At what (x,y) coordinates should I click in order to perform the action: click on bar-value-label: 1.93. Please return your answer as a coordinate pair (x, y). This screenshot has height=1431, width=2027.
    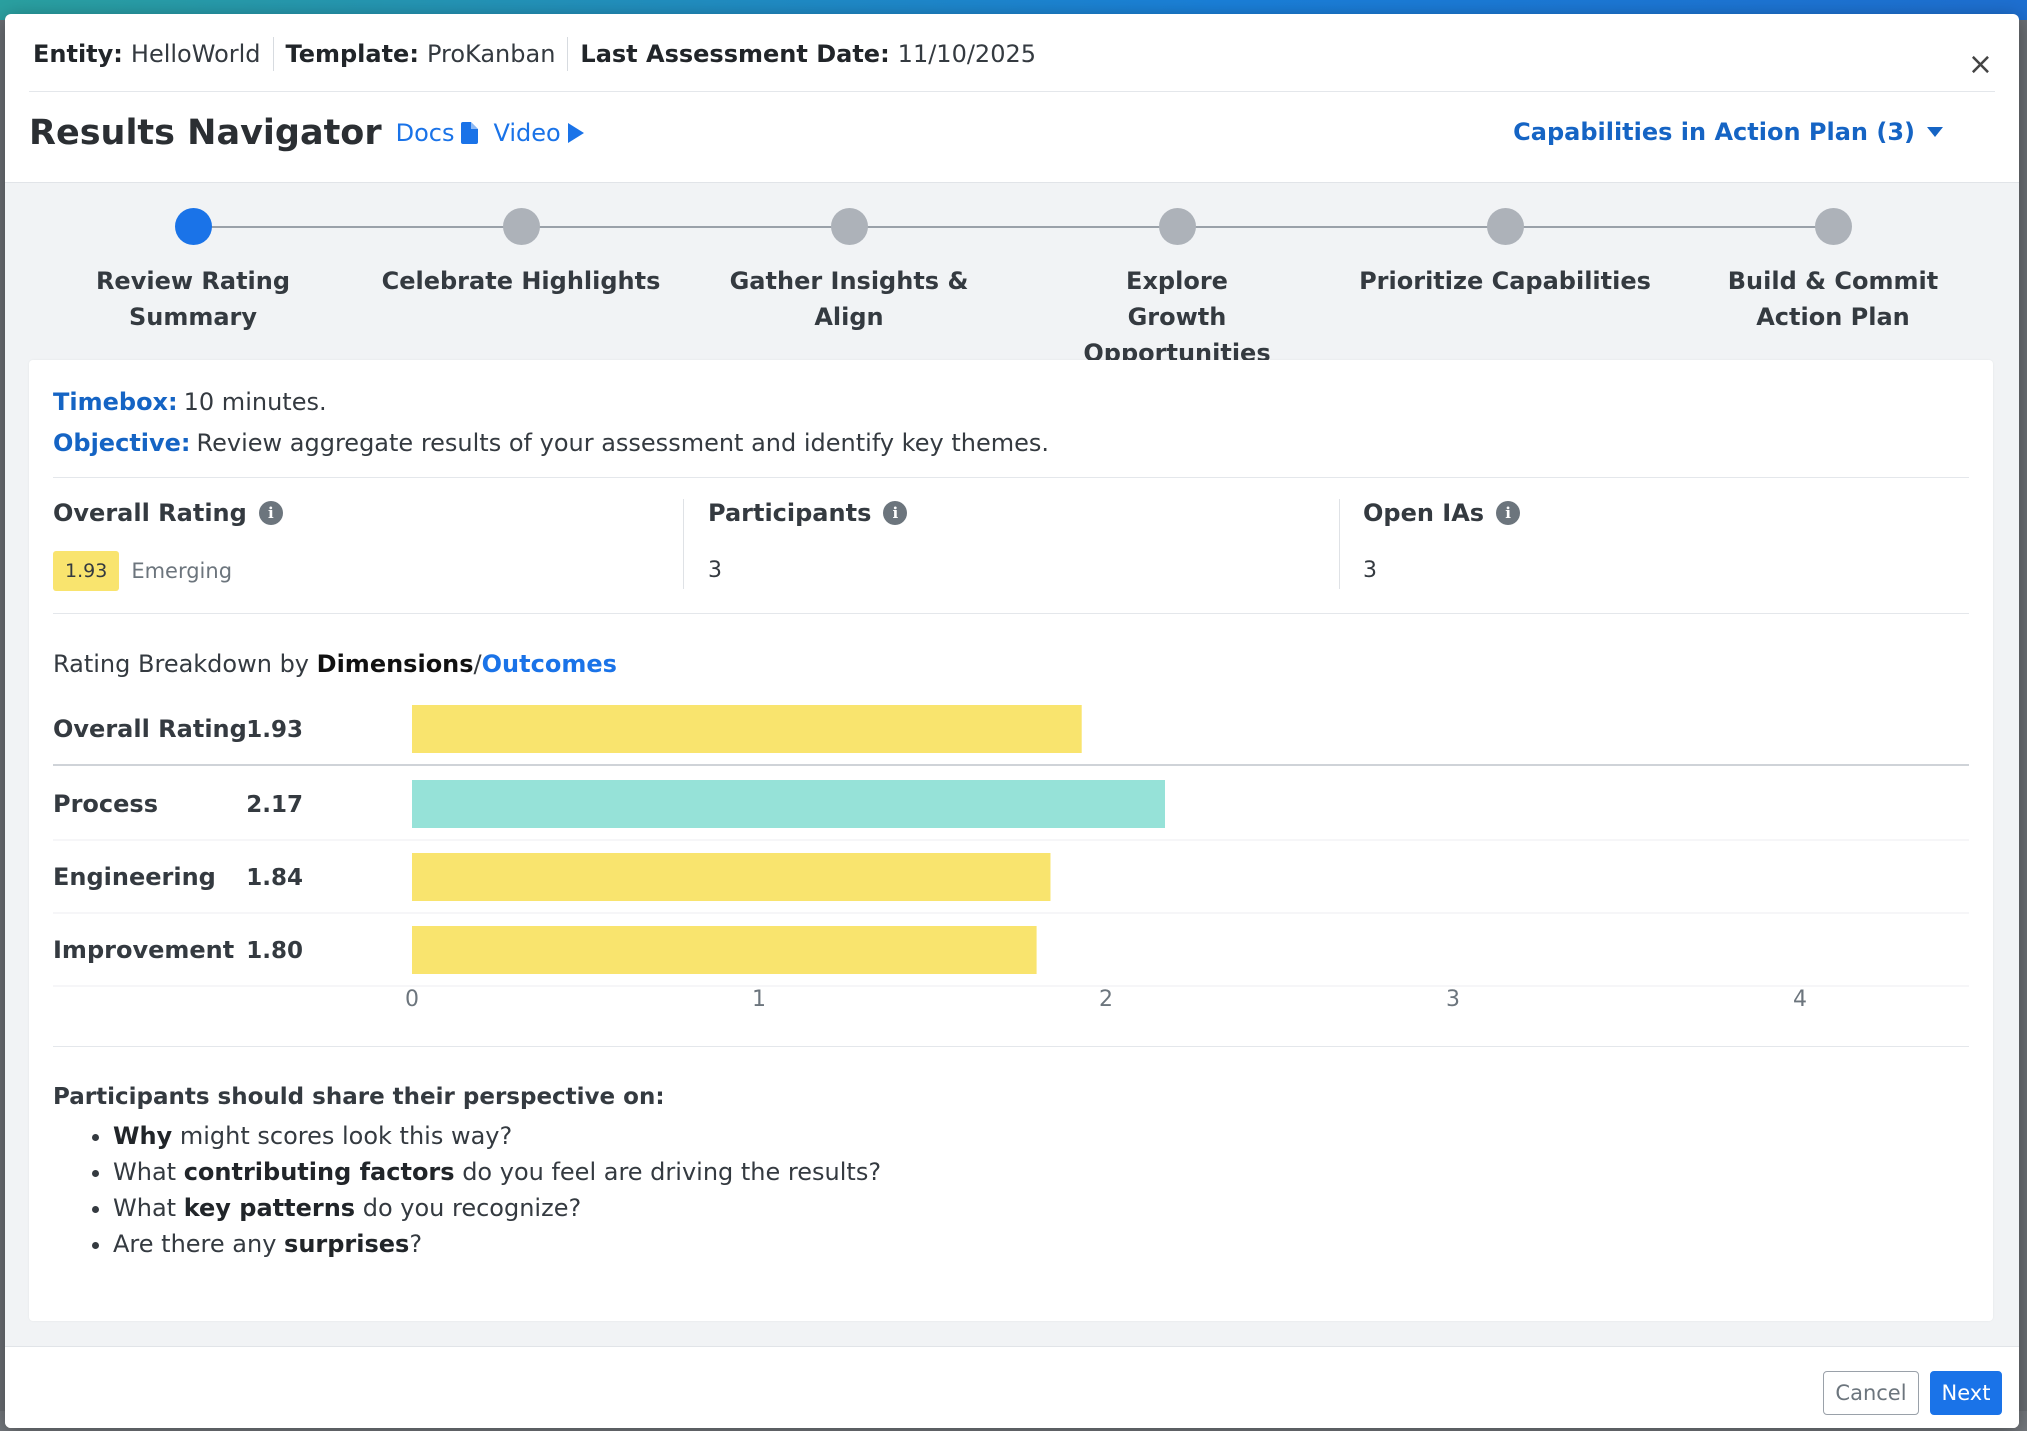
    Looking at the image, I should click on (274, 730).